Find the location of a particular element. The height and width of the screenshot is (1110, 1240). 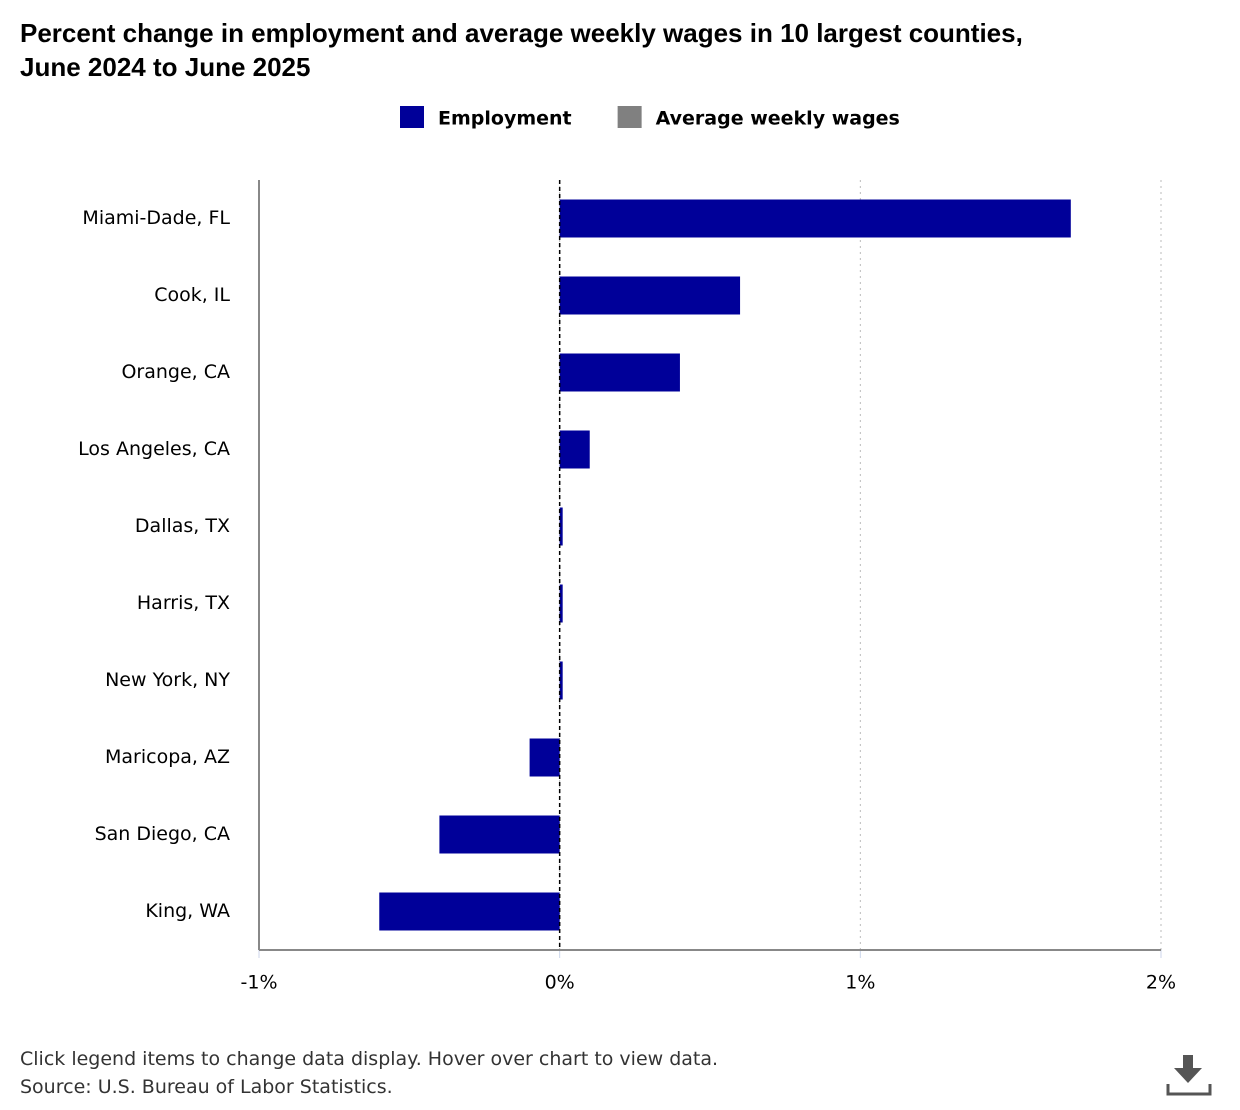

x-tick-label: 0% is located at coordinates (560, 983).